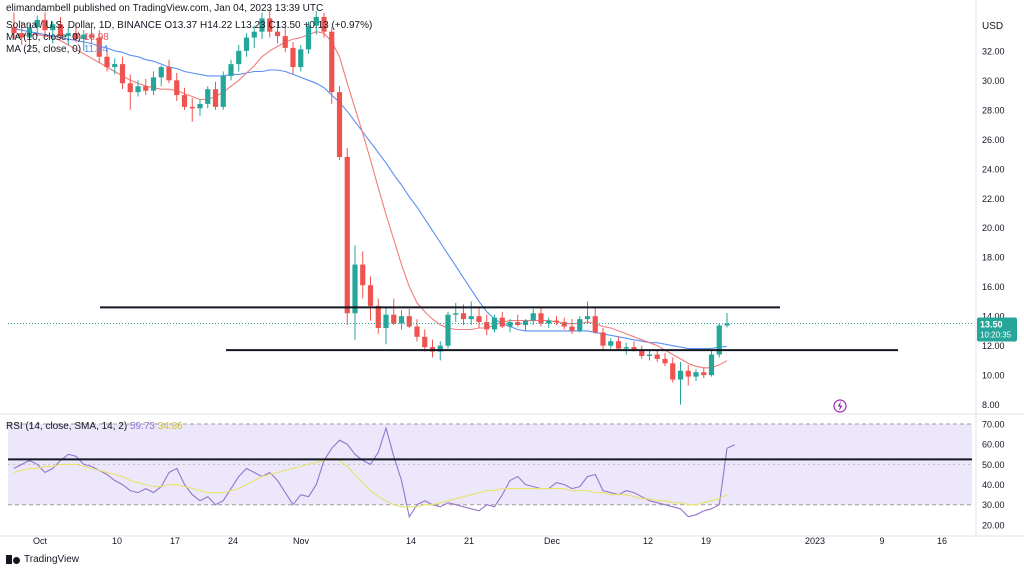 The image size is (1024, 572). I want to click on price-tick-label: 12.00, so click(993, 346).